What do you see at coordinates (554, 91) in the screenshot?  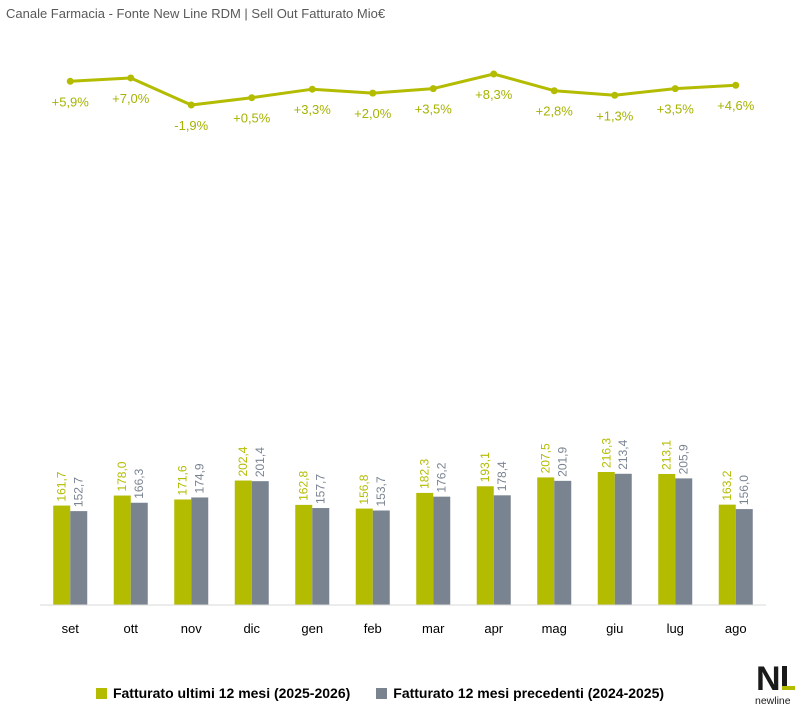 I see `growth-point-mag` at bounding box center [554, 91].